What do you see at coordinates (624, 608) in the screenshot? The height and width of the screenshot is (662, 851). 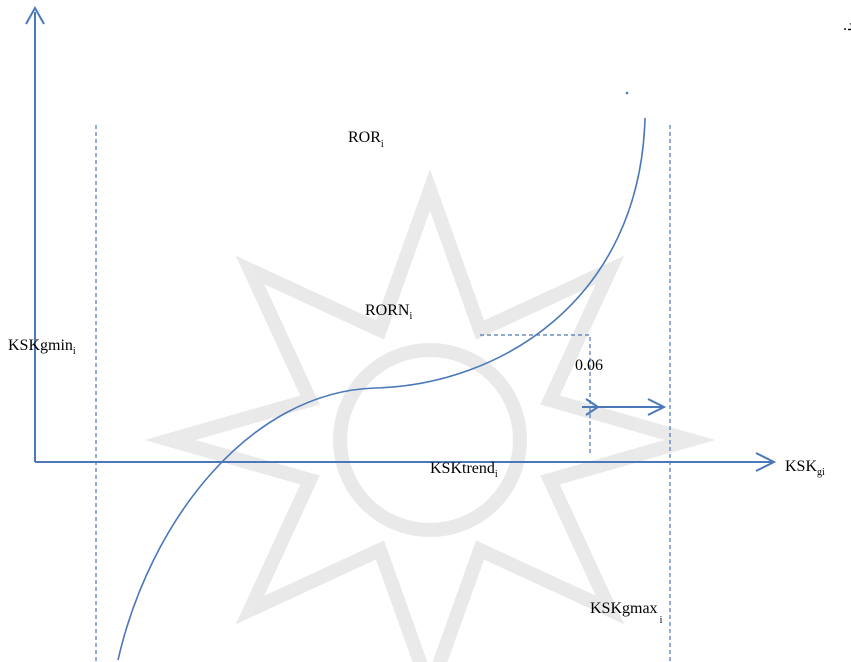 I see `label-main: KSKgmax` at bounding box center [624, 608].